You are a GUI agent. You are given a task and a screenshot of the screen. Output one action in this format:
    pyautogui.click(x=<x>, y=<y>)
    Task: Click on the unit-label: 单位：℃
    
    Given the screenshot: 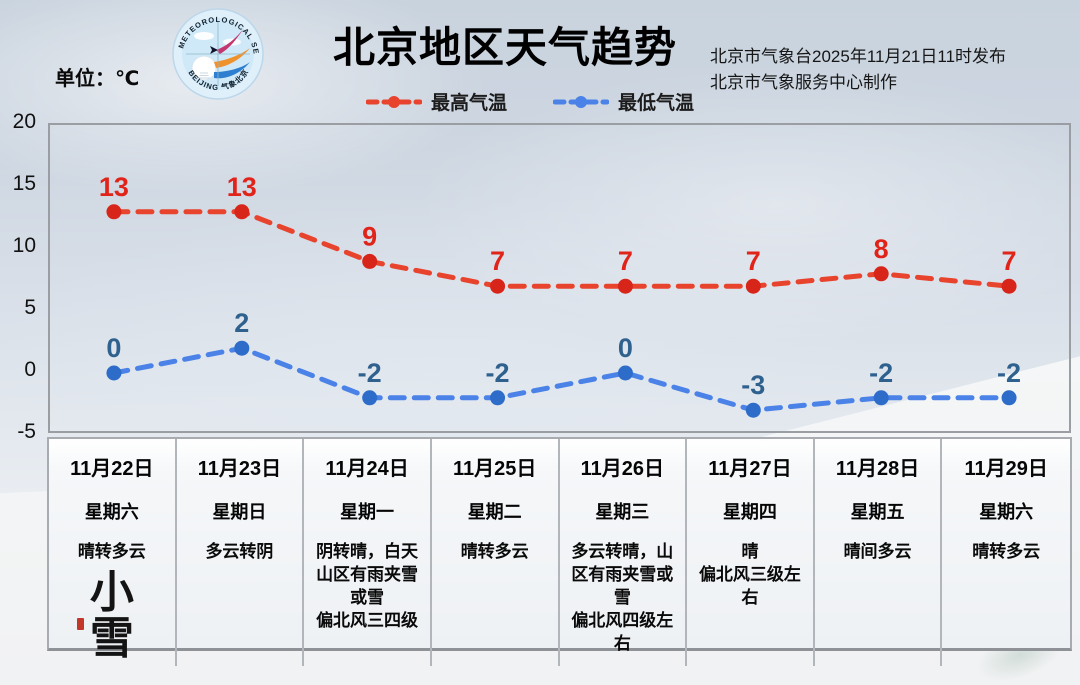 What is the action you would take?
    pyautogui.click(x=97, y=79)
    